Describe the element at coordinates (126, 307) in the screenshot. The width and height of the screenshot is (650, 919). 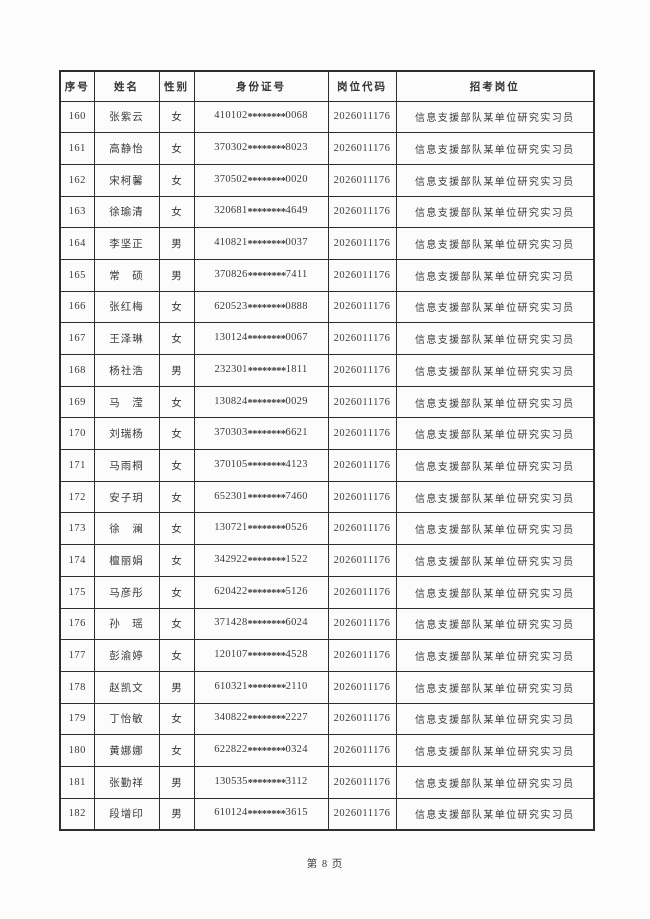
I see `cell-name: 张红梅` at that location.